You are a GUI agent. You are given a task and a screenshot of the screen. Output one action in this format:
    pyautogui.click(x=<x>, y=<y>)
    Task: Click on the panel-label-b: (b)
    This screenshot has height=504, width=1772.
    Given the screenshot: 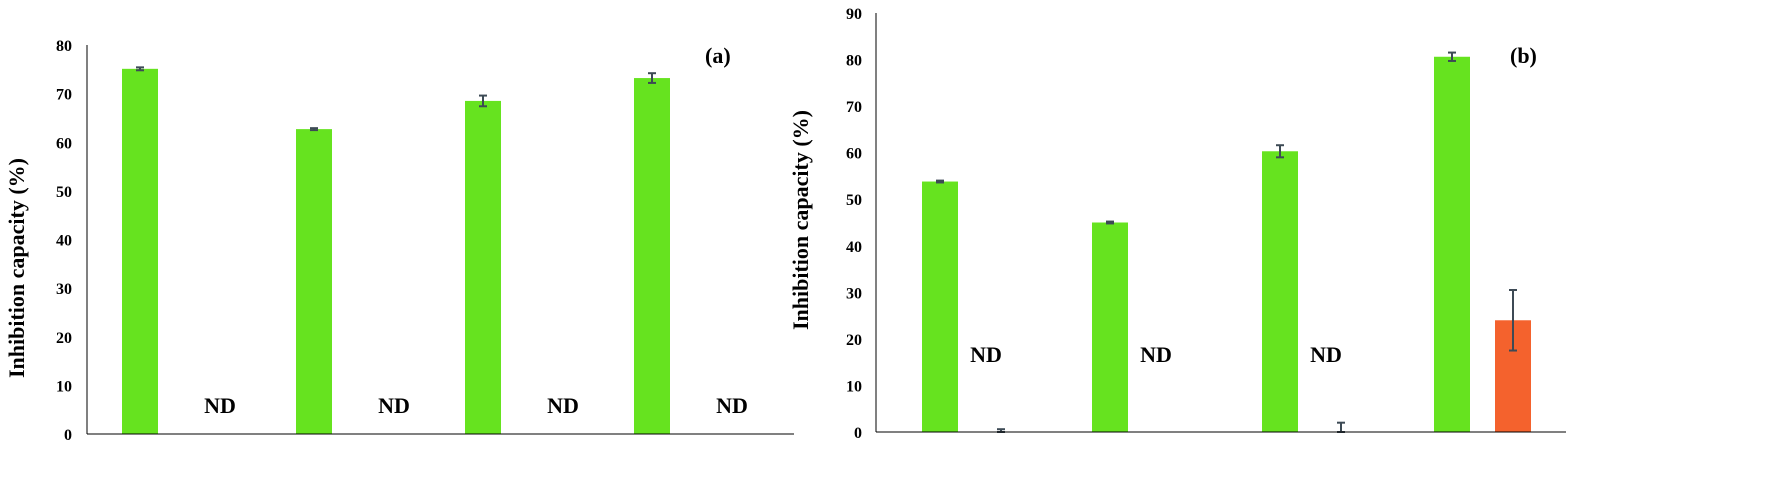 What is the action you would take?
    pyautogui.click(x=1523, y=55)
    